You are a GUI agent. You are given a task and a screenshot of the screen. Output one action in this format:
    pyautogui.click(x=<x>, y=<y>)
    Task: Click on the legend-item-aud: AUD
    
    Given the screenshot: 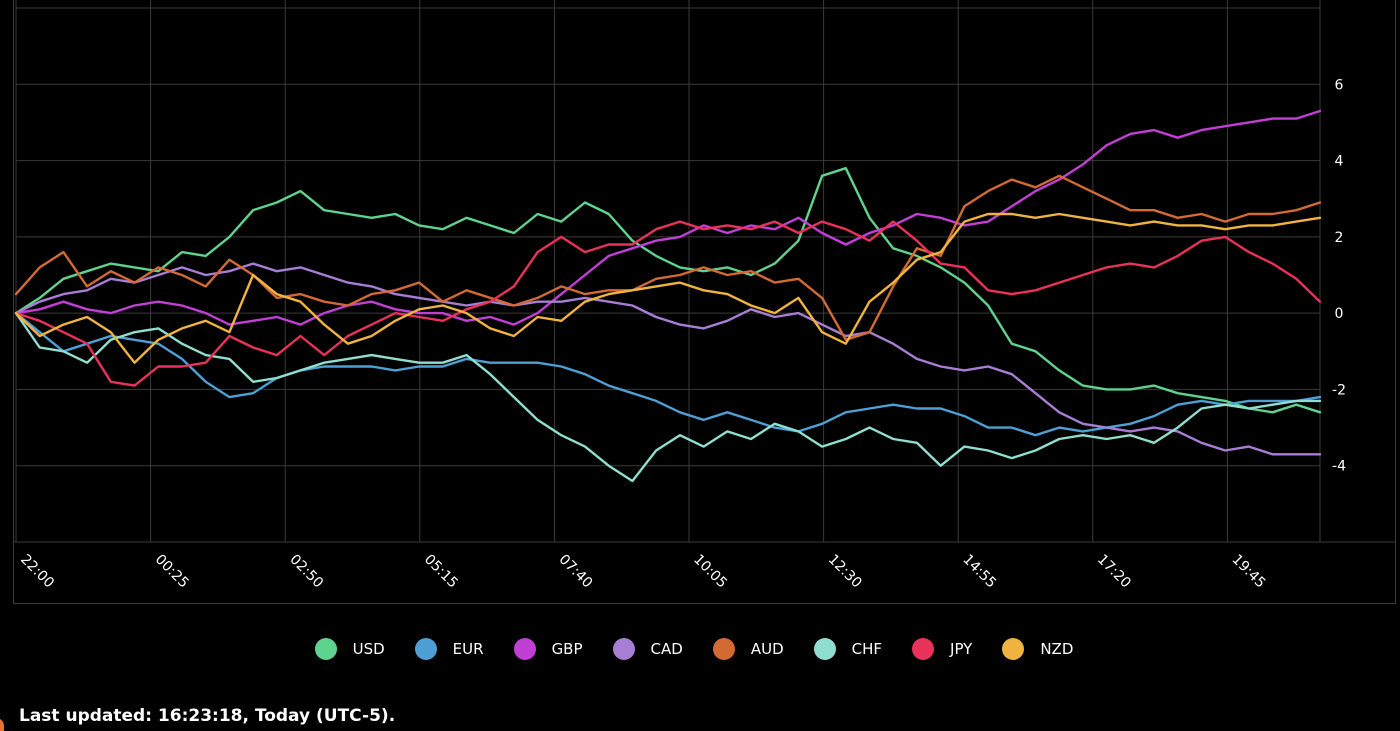 What is the action you would take?
    pyautogui.click(x=754, y=649)
    